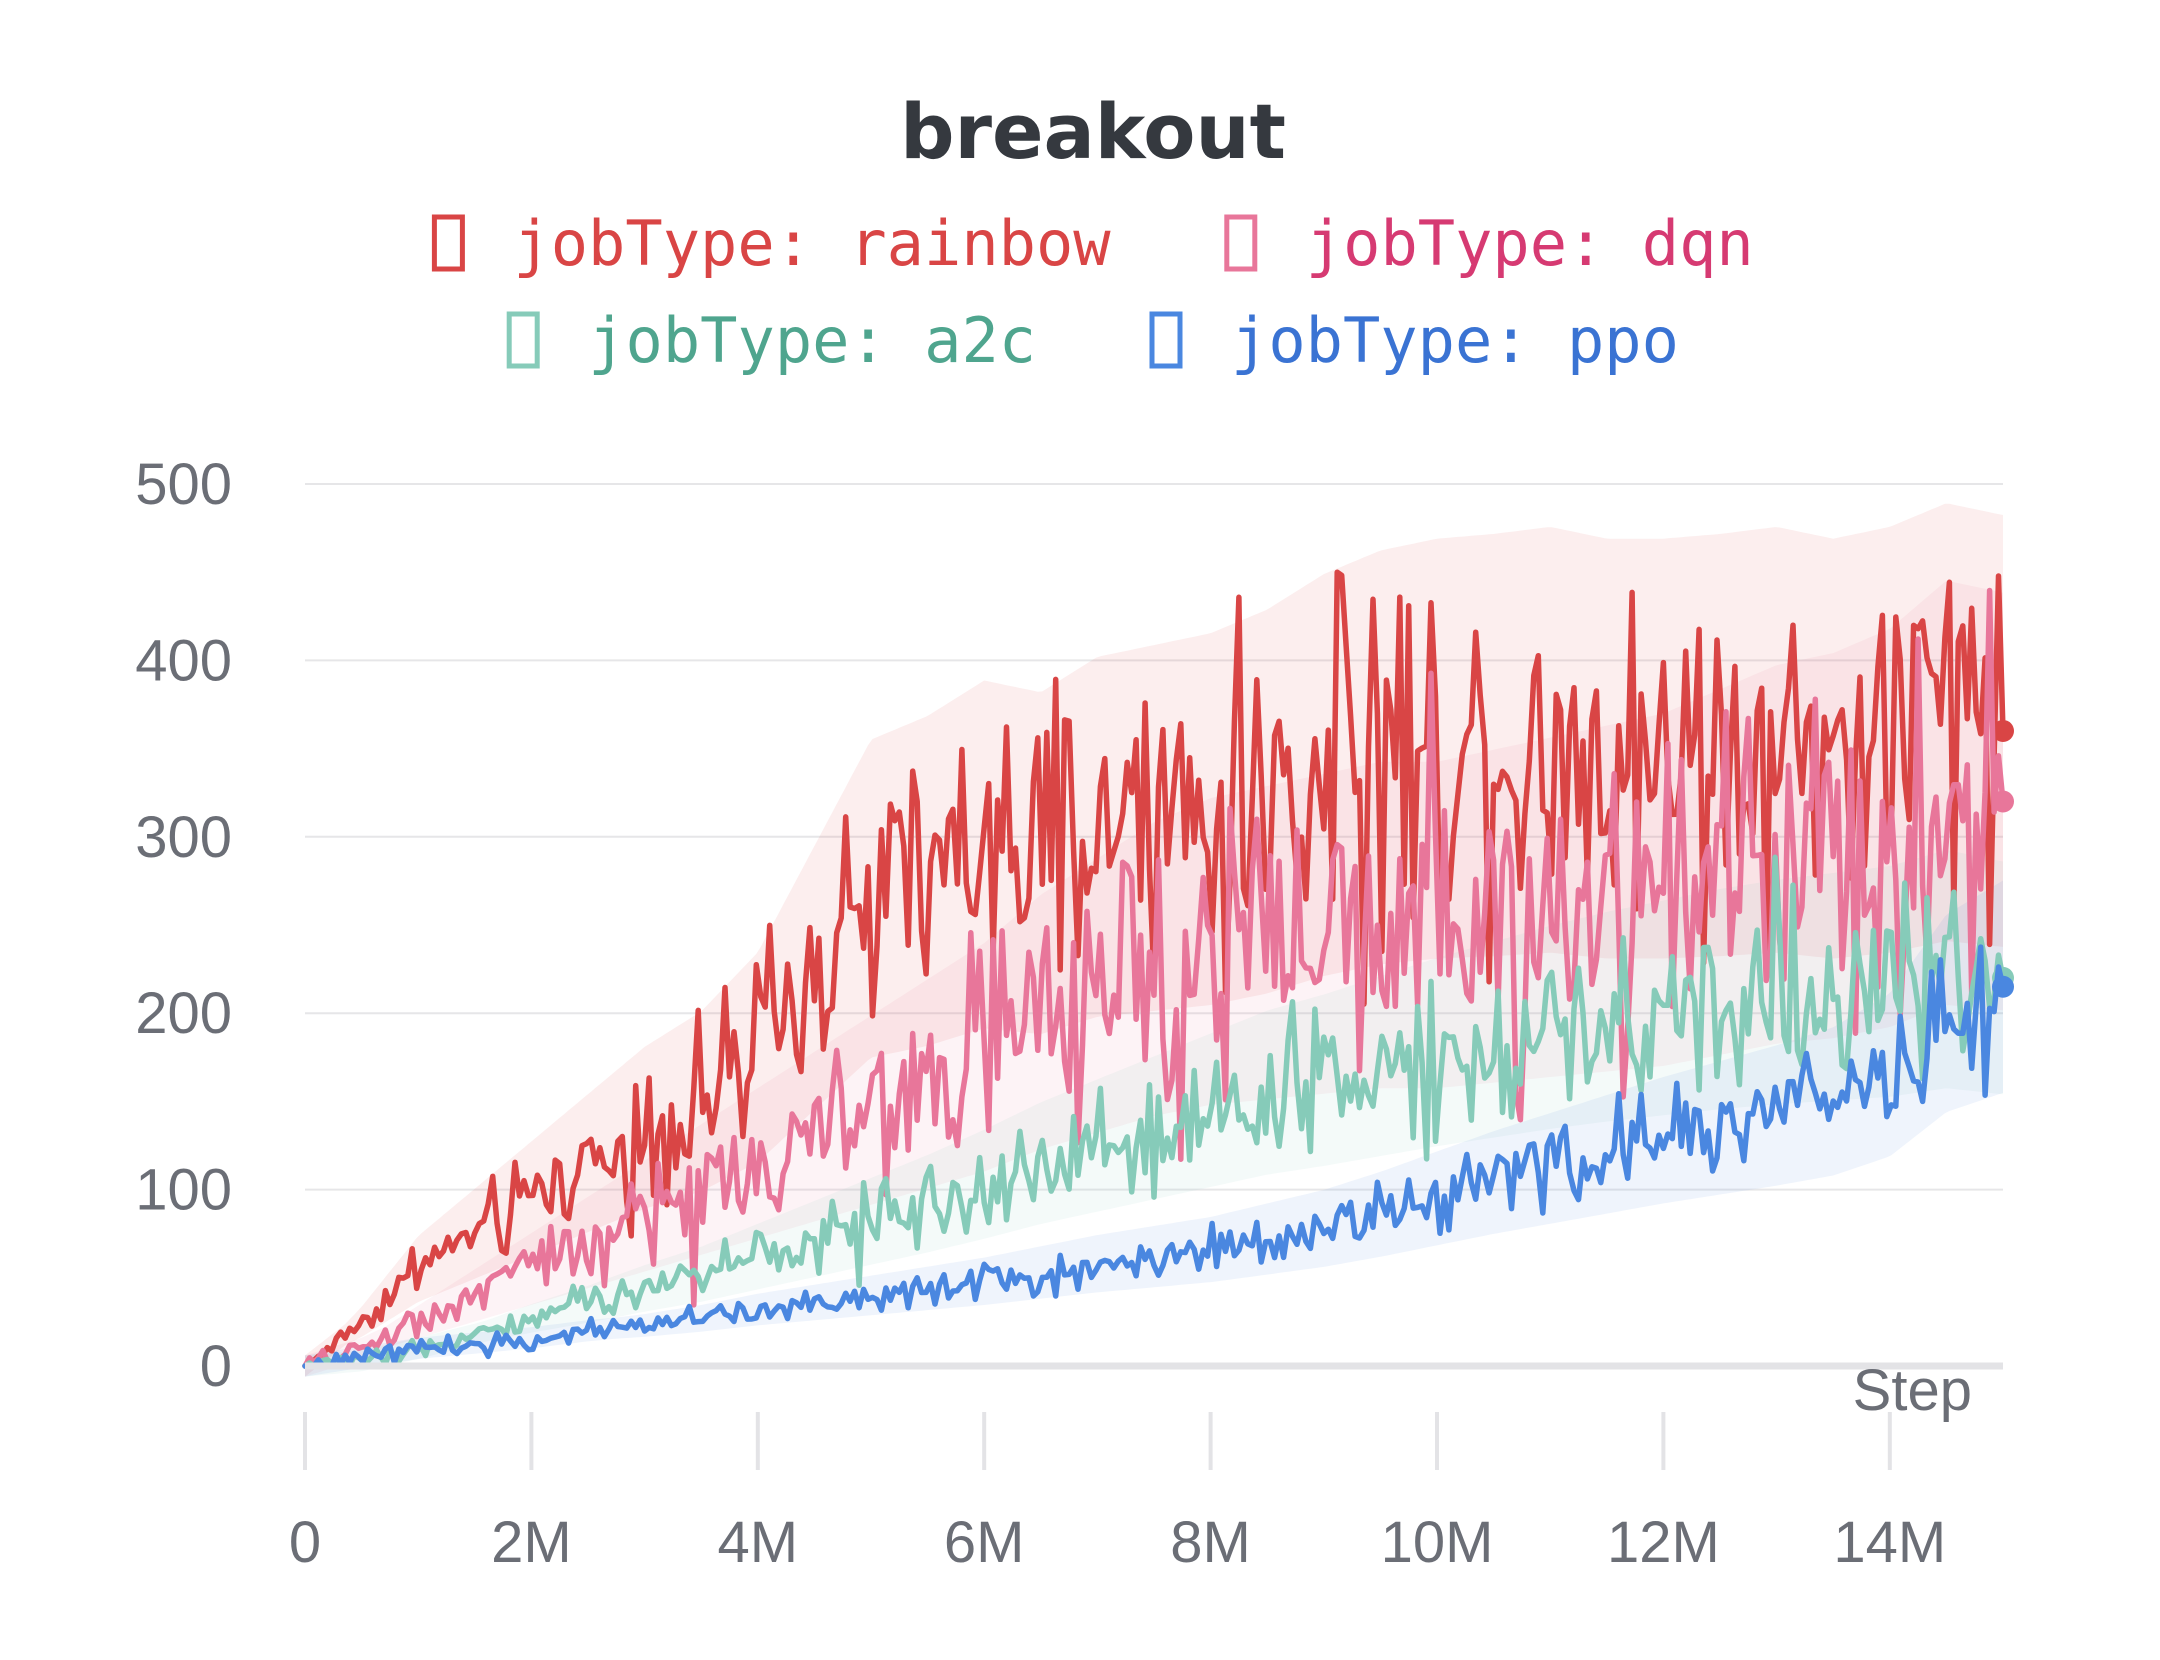  I want to click on legend-item-jobtype-a2c: jobType: a2c, so click(771, 340).